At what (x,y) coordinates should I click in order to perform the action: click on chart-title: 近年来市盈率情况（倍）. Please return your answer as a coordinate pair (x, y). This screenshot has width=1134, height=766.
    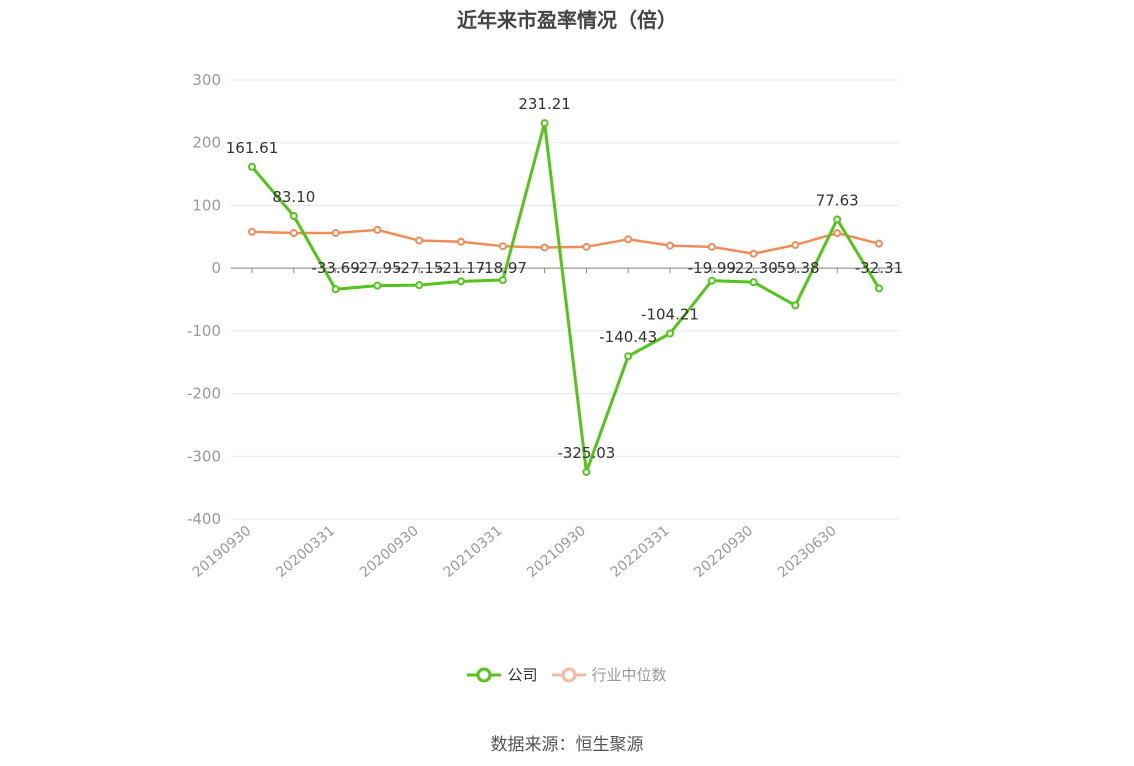
    Looking at the image, I should click on (567, 20).